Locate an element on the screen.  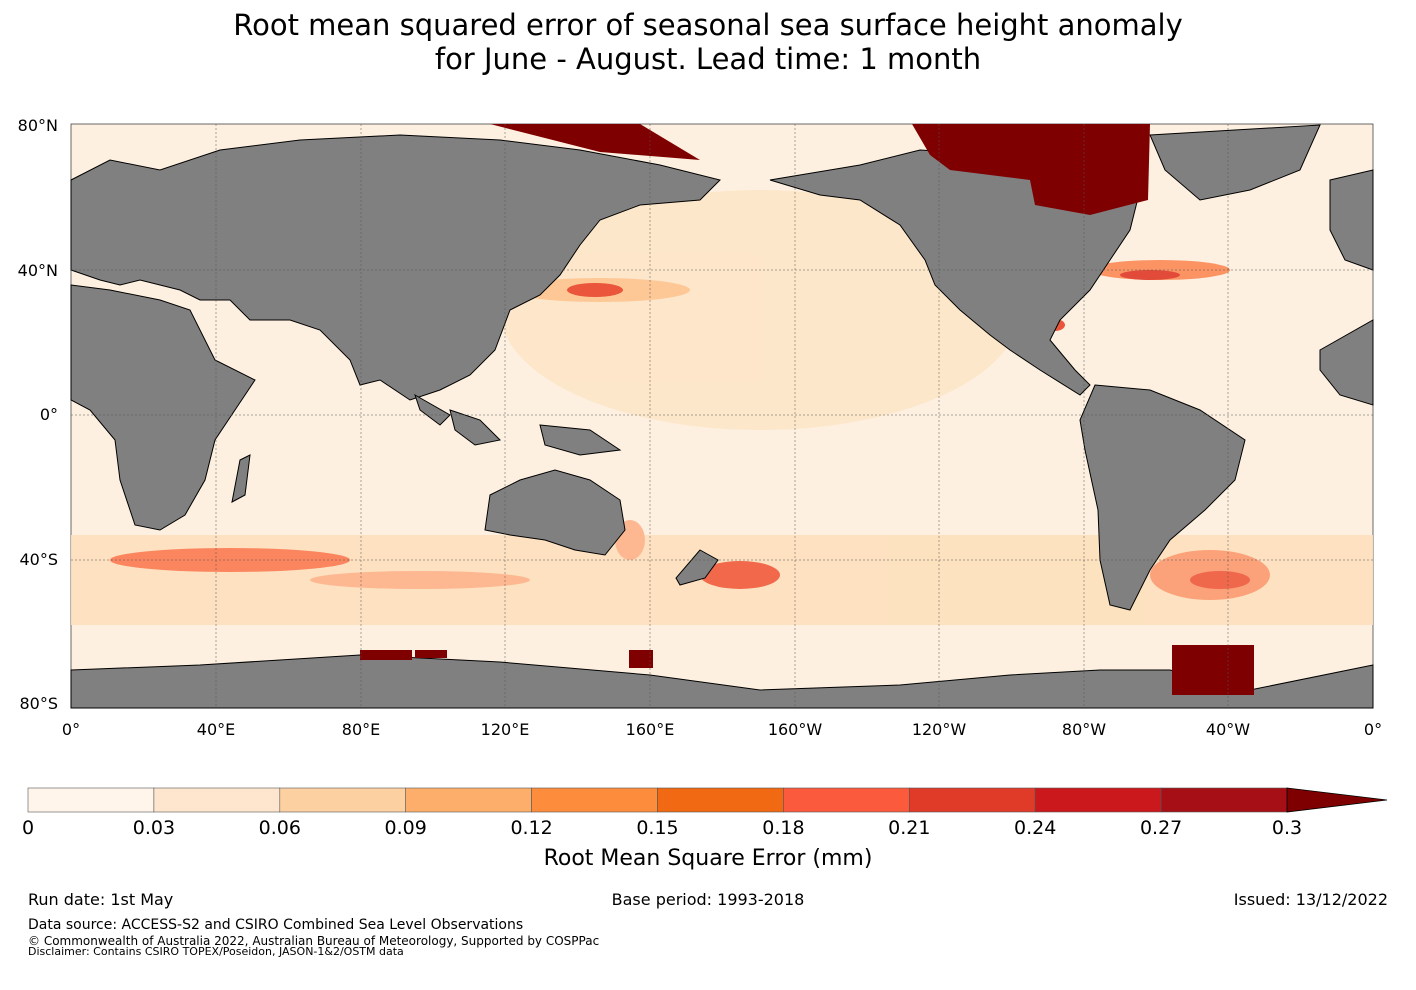
colorbar-tick-label: 0.09 is located at coordinates (405, 828).